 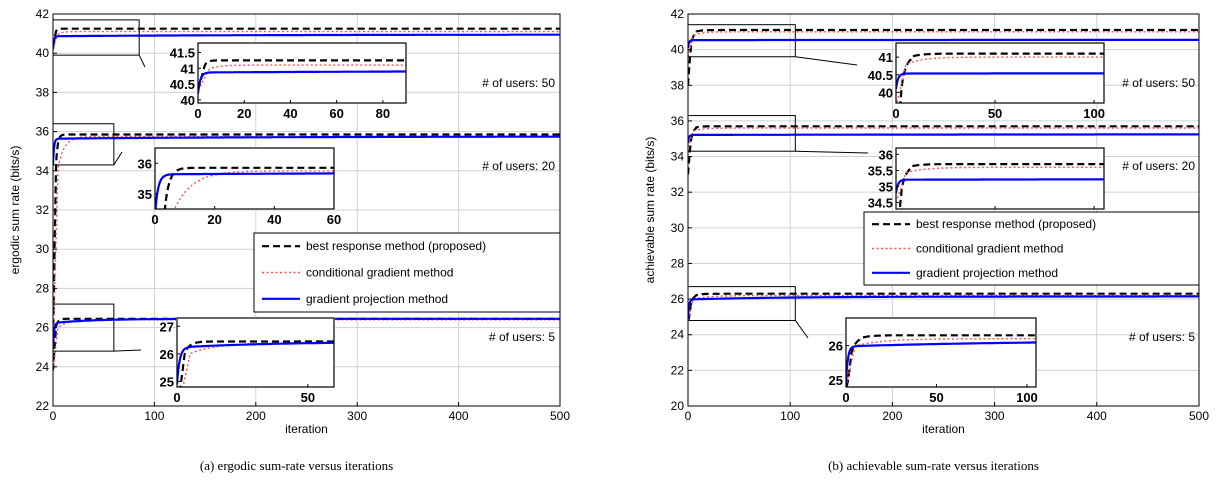 What do you see at coordinates (43, 92) in the screenshot?
I see `y-tick-label: 38` at bounding box center [43, 92].